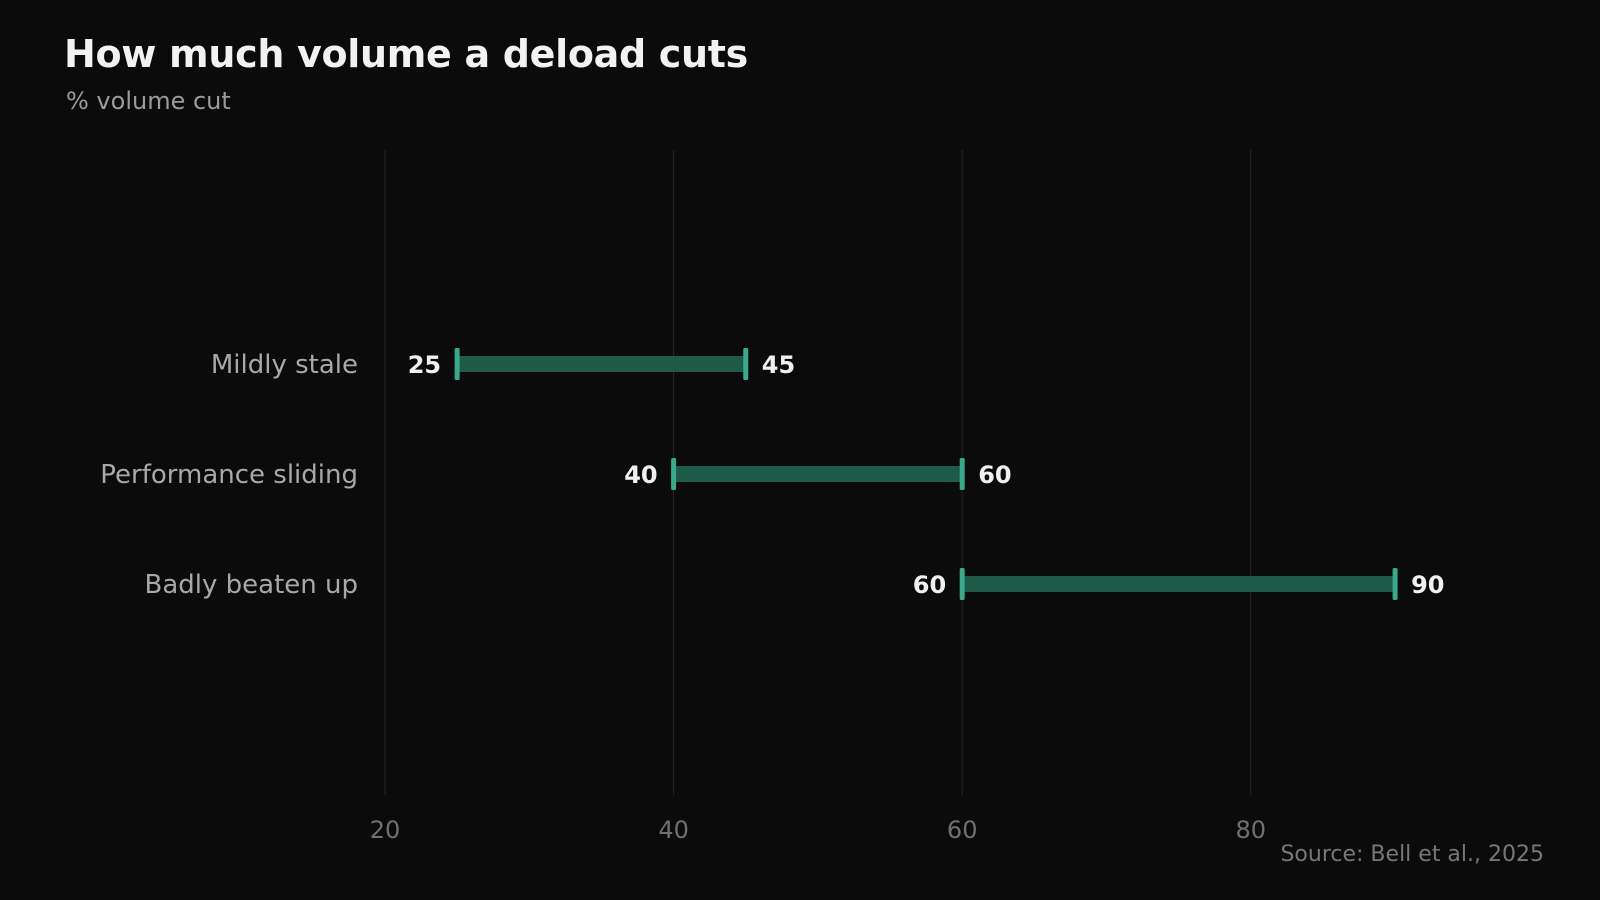 The height and width of the screenshot is (900, 1600). Describe the element at coordinates (148, 101) in the screenshot. I see `chart-subtitle: % volume cut` at that location.